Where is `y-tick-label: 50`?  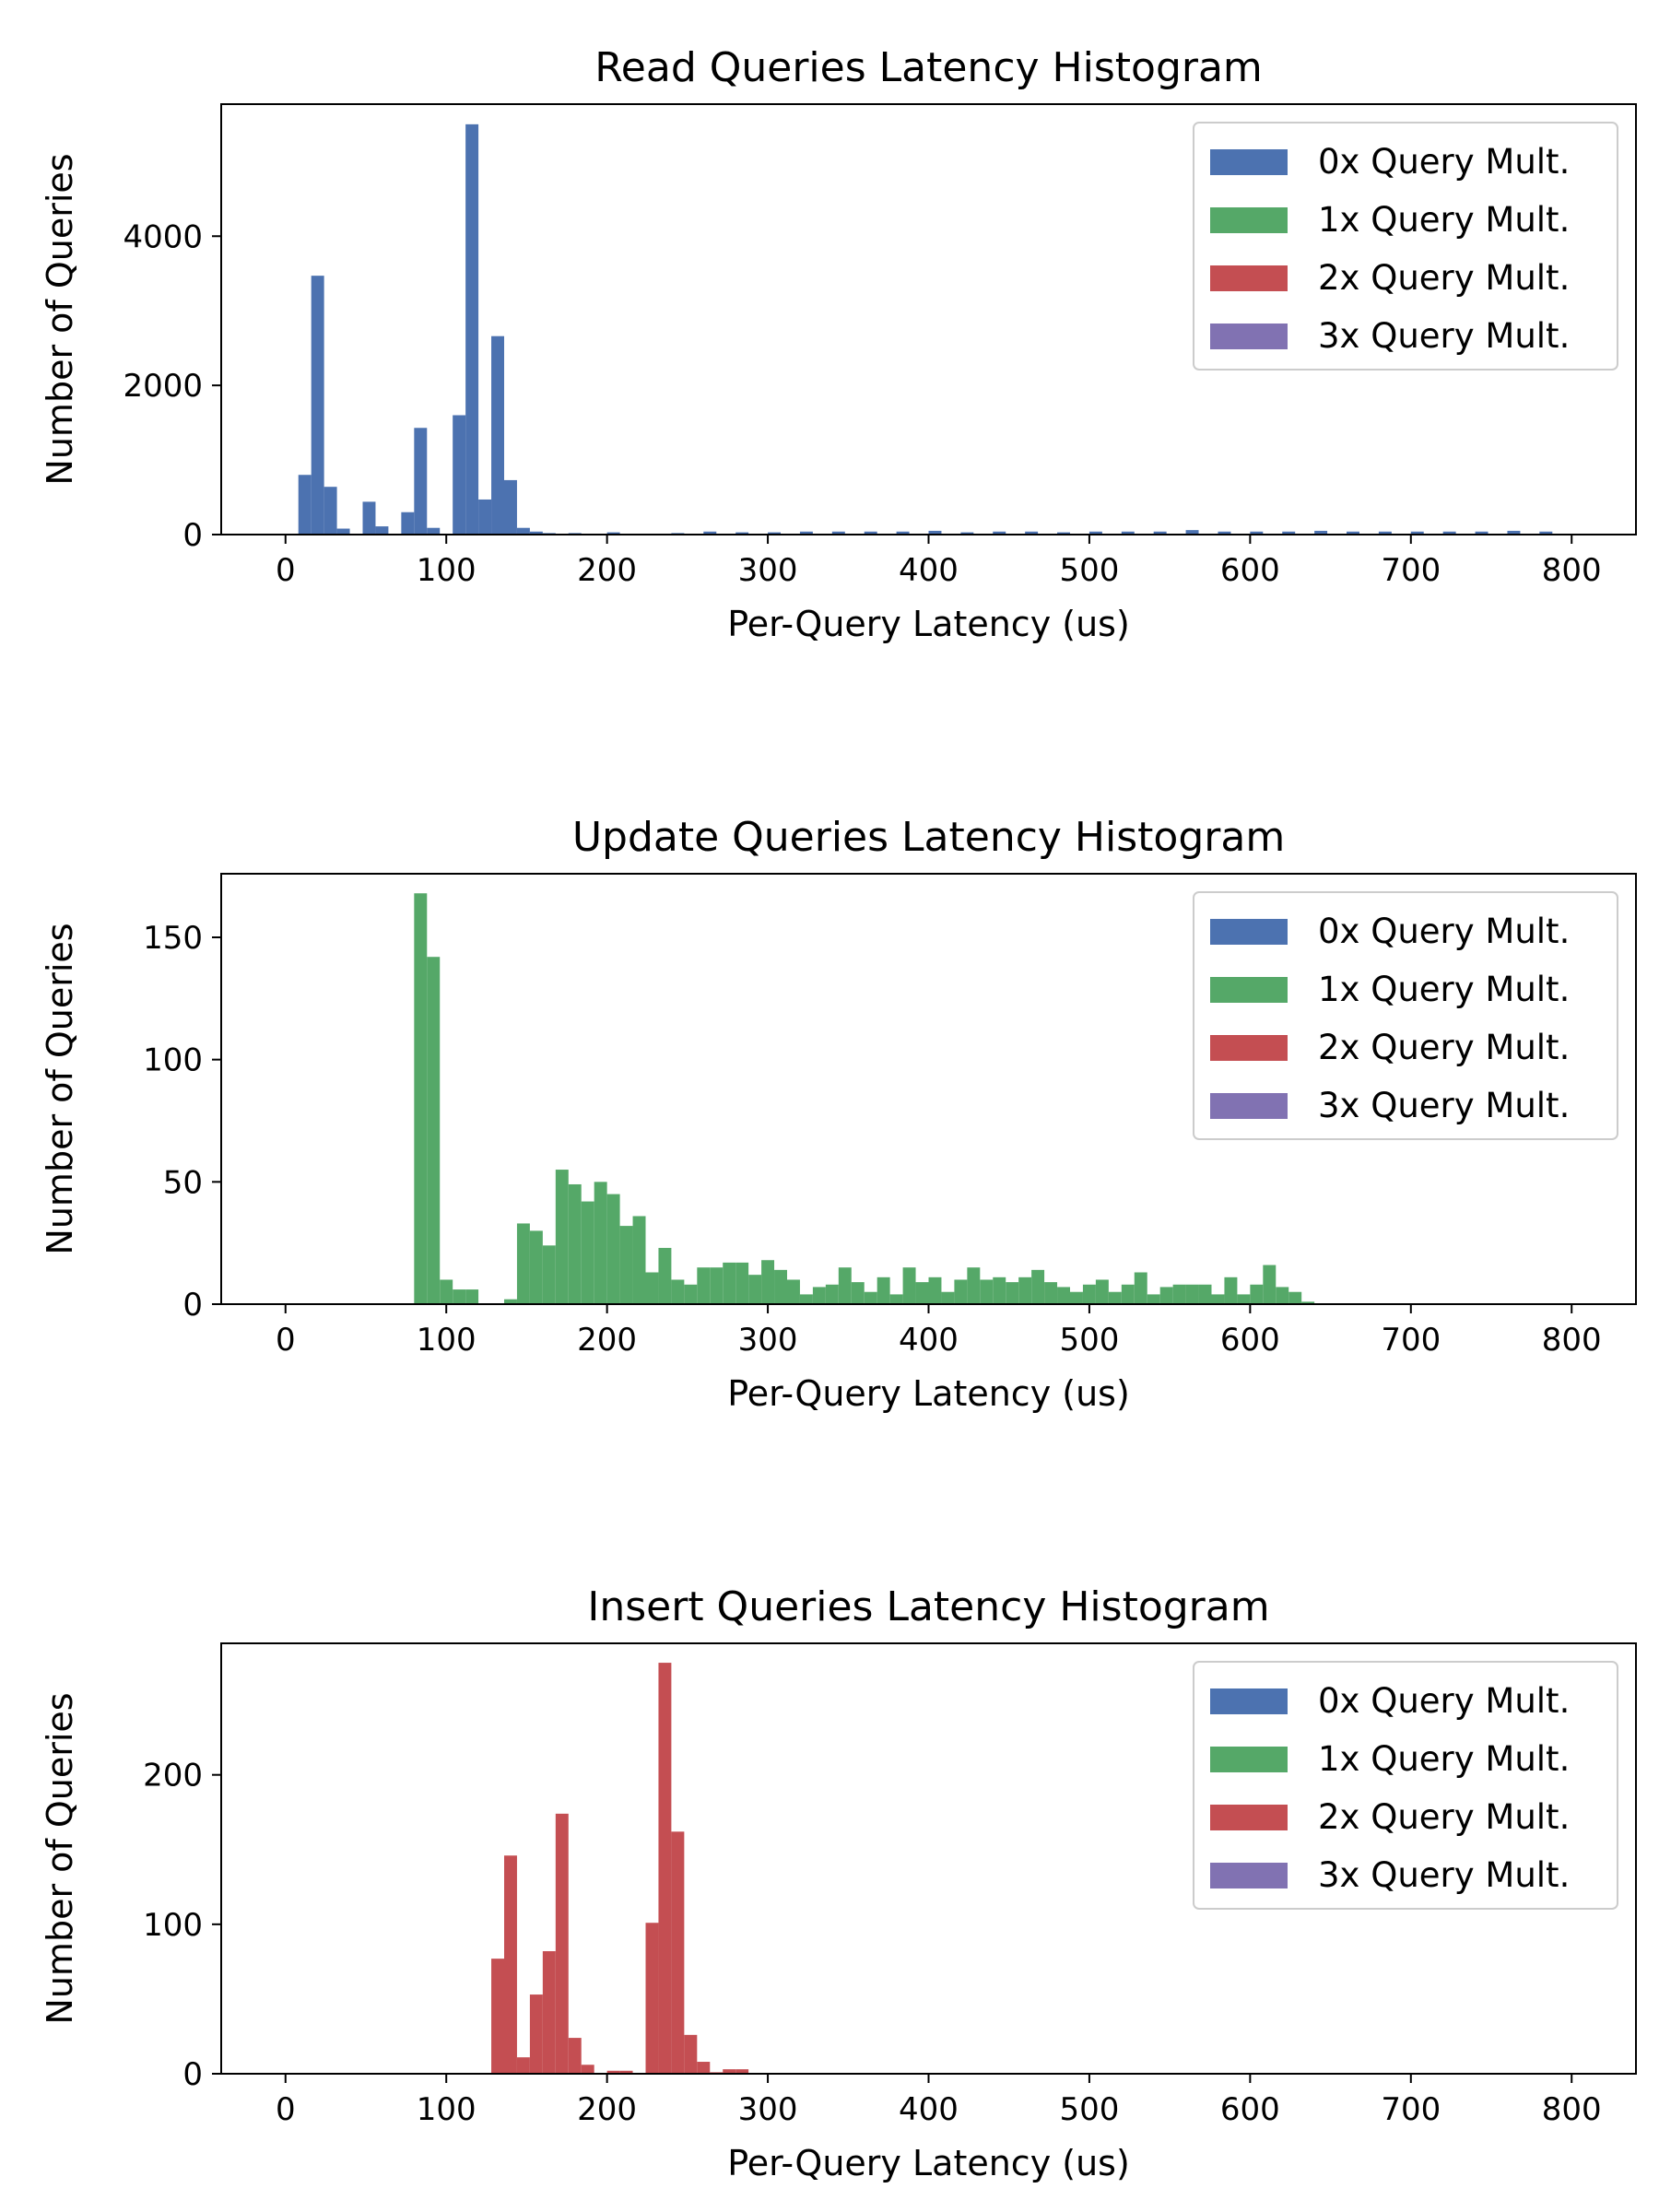
y-tick-label: 50 is located at coordinates (183, 1182).